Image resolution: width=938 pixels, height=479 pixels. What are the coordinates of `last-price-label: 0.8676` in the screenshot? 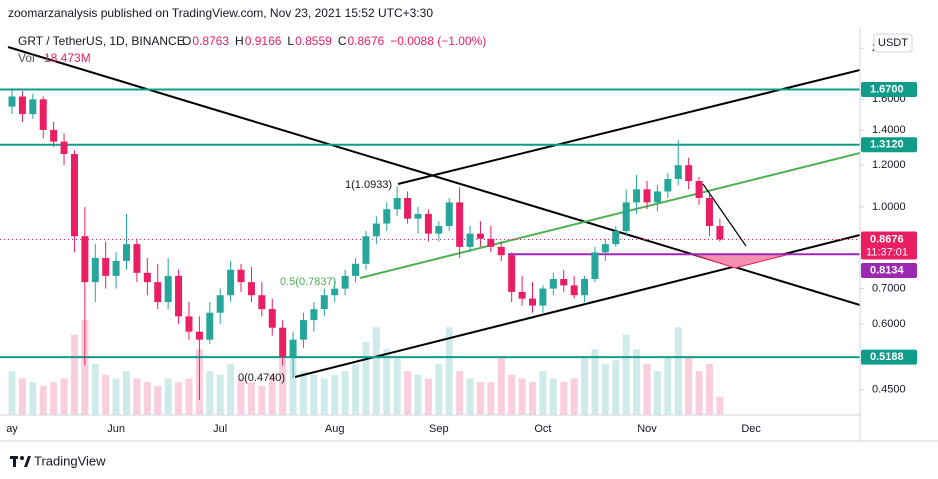 It's located at (887, 239).